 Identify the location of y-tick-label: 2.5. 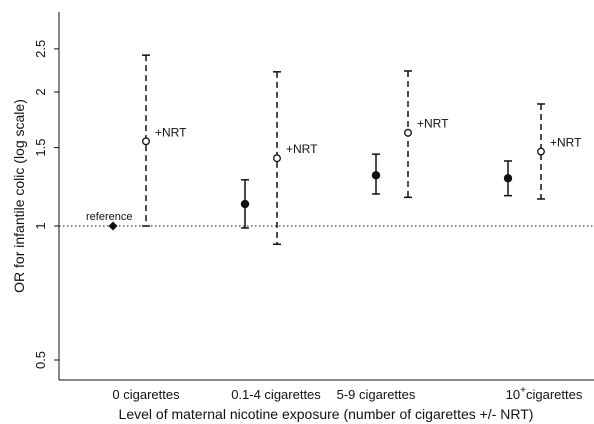
(40, 49).